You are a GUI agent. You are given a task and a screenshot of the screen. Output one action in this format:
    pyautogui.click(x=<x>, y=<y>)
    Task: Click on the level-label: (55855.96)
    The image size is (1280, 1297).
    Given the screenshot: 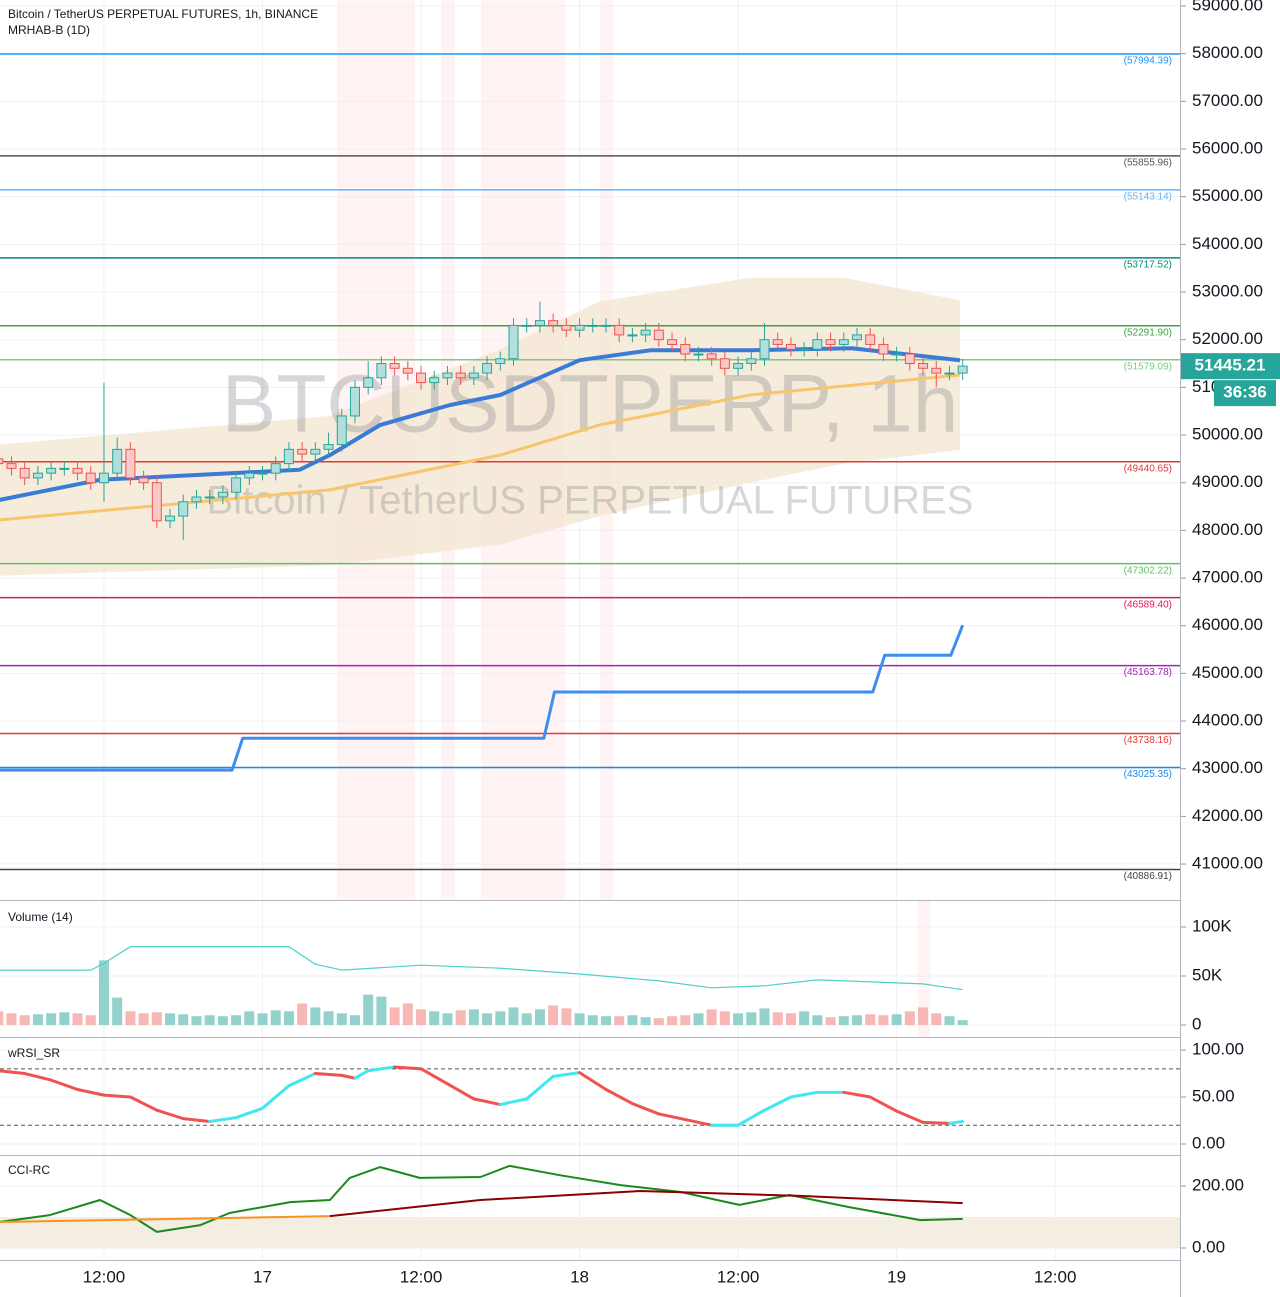 What is the action you would take?
    pyautogui.click(x=1148, y=163)
    